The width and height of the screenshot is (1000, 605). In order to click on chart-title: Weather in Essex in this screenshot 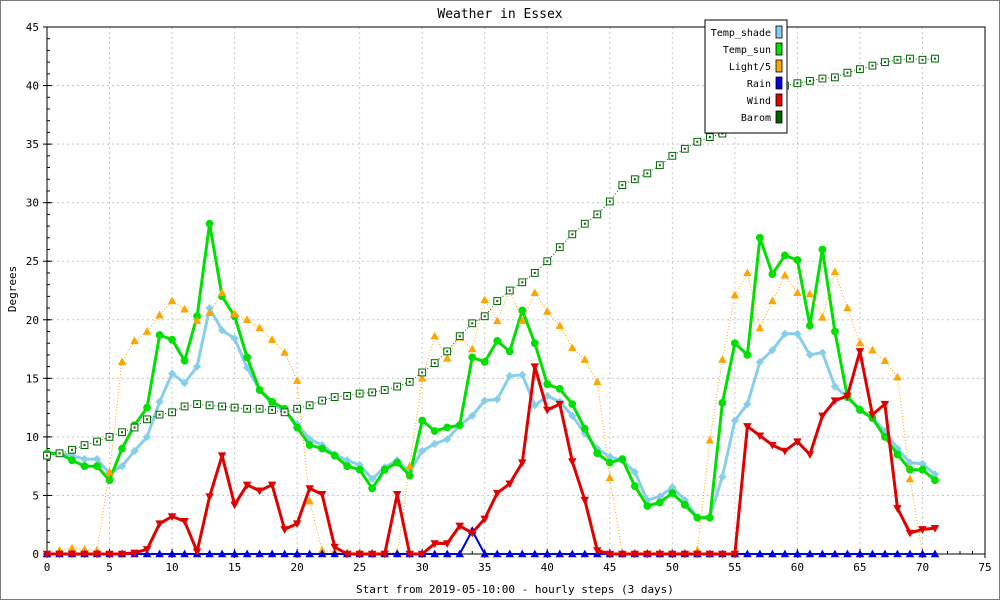, I will do `click(499, 14)`.